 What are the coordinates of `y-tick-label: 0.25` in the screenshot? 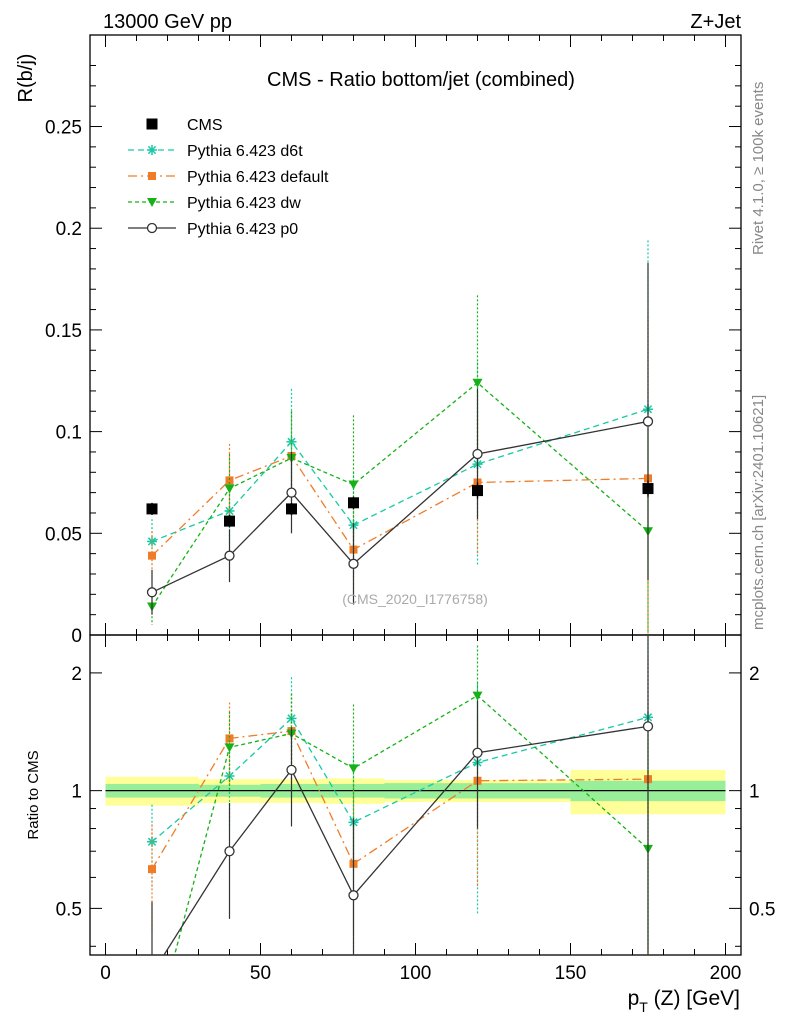 It's located at (63, 128).